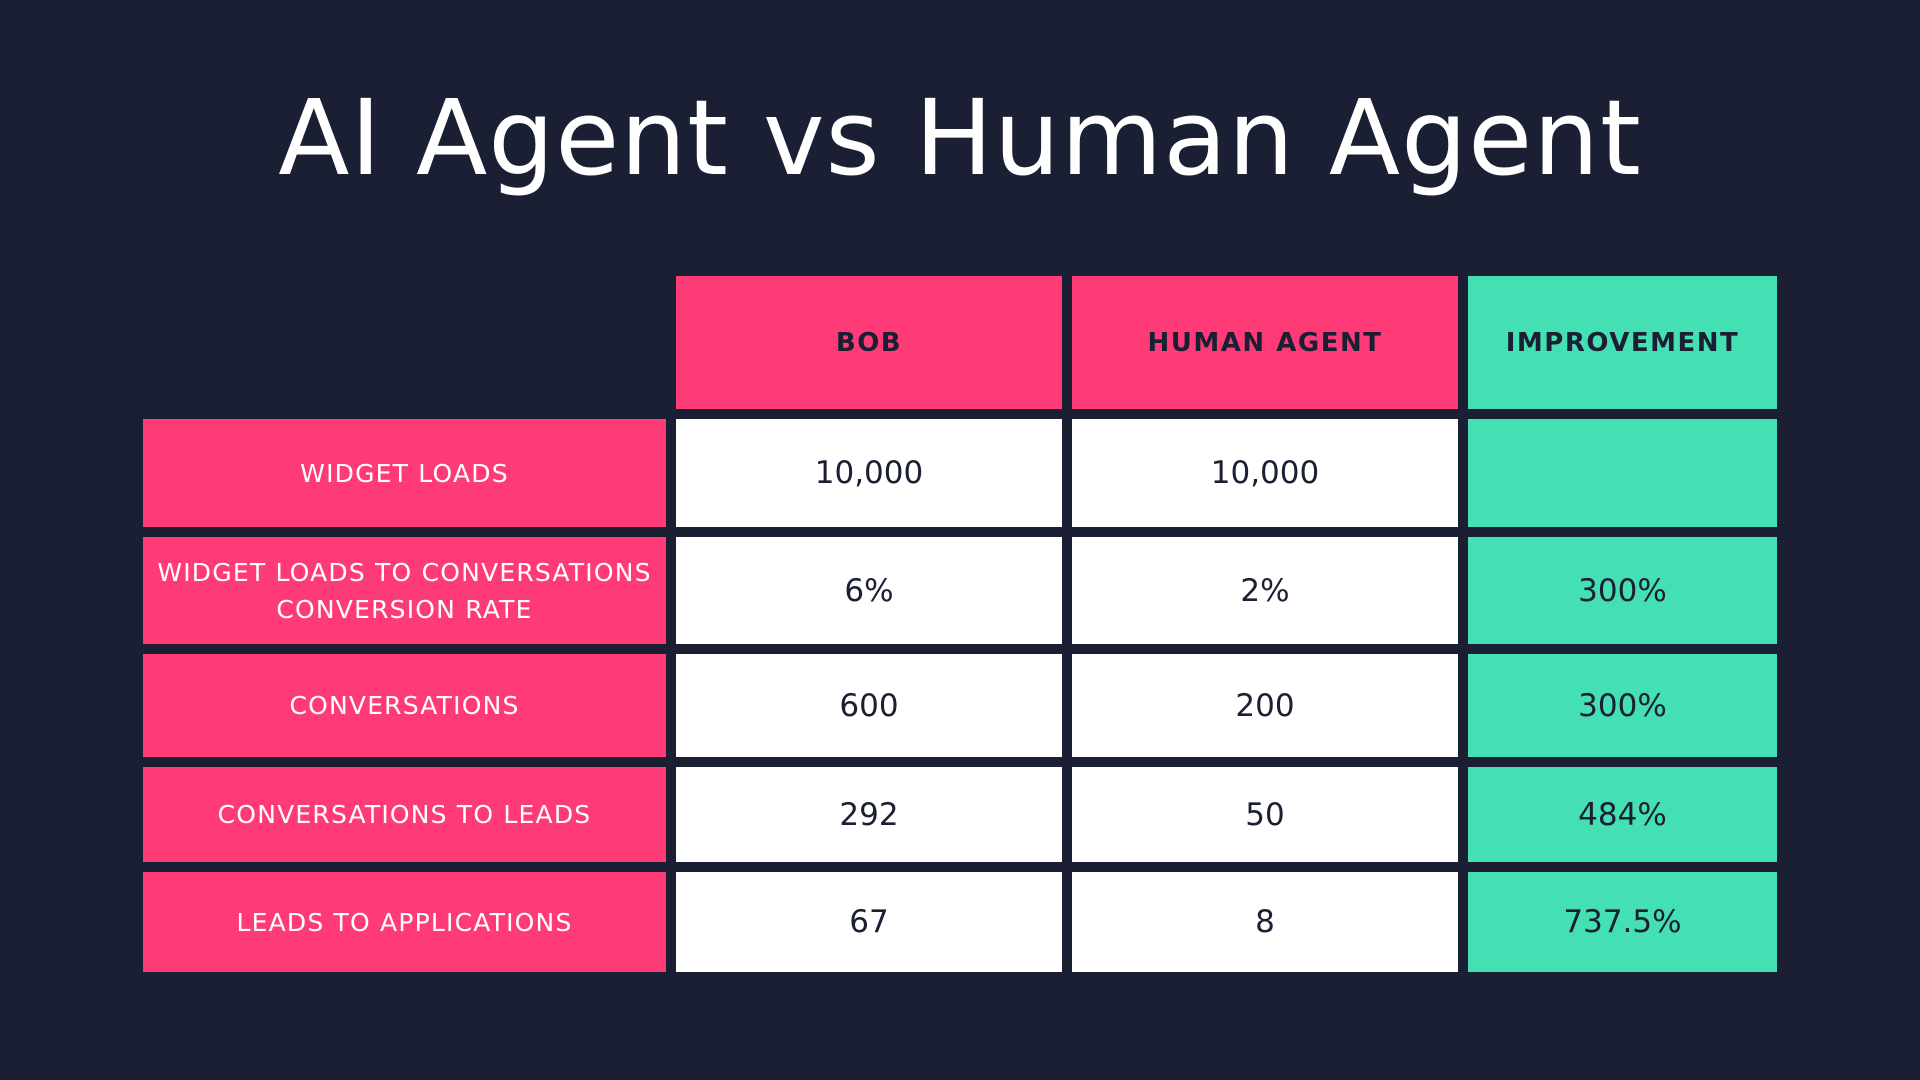  What do you see at coordinates (869, 590) in the screenshot?
I see `cell-bob-conversion-rate: 6%` at bounding box center [869, 590].